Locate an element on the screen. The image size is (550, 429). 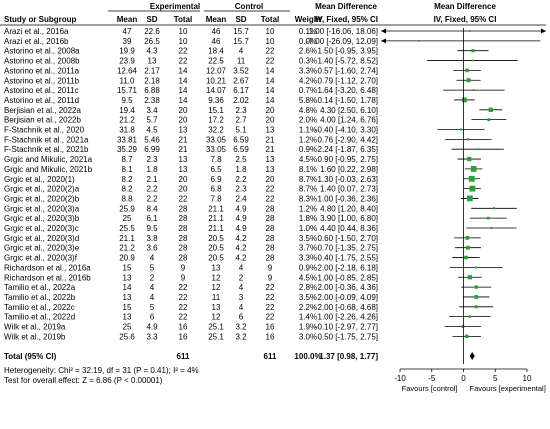
col-study: Study or Subgroup is located at coordinates (40, 19).